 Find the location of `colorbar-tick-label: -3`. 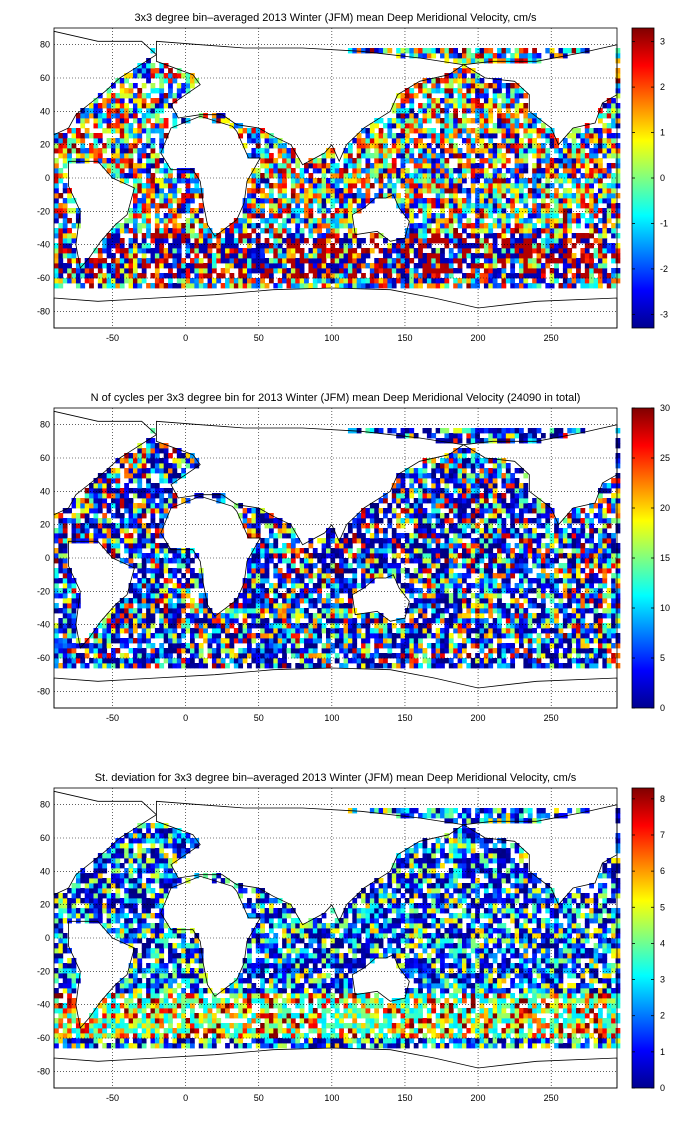

colorbar-tick-label: -3 is located at coordinates (664, 314).